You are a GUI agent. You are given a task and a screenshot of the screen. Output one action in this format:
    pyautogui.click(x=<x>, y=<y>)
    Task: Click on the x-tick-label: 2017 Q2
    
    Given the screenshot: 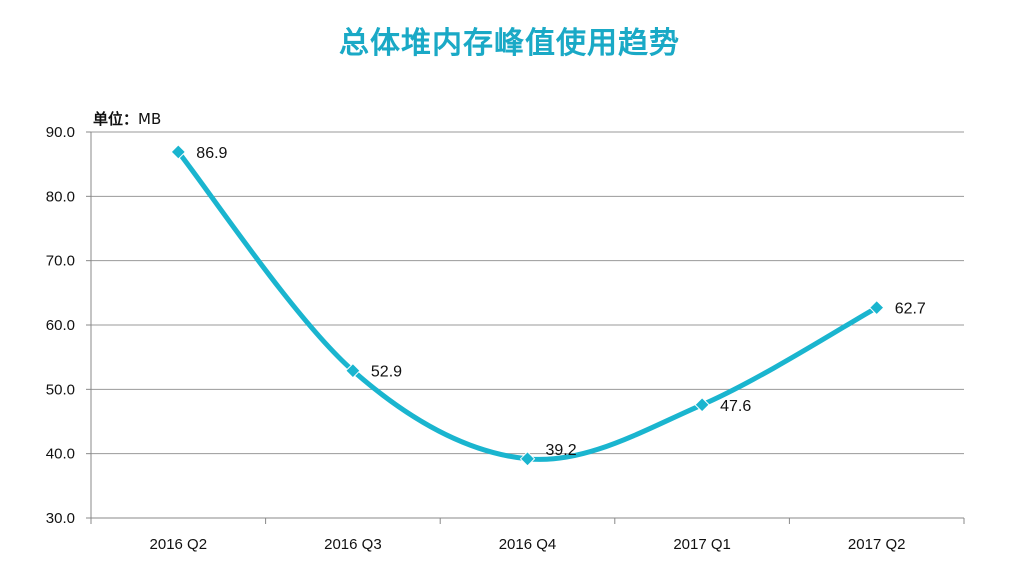 What is the action you would take?
    pyautogui.click(x=877, y=544)
    